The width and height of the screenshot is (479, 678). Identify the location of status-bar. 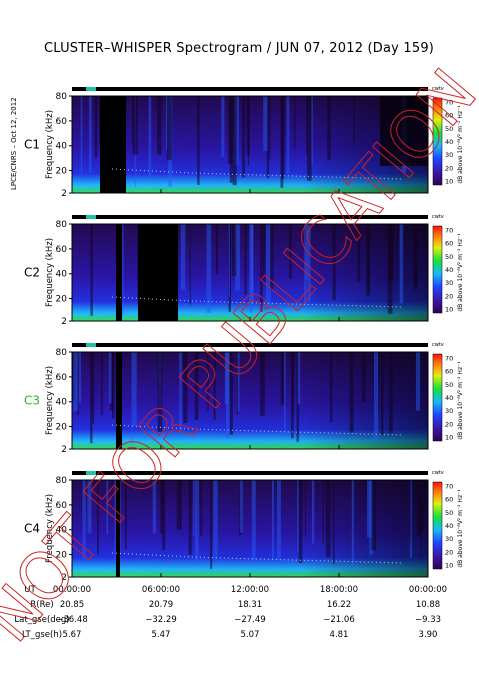
(250, 89).